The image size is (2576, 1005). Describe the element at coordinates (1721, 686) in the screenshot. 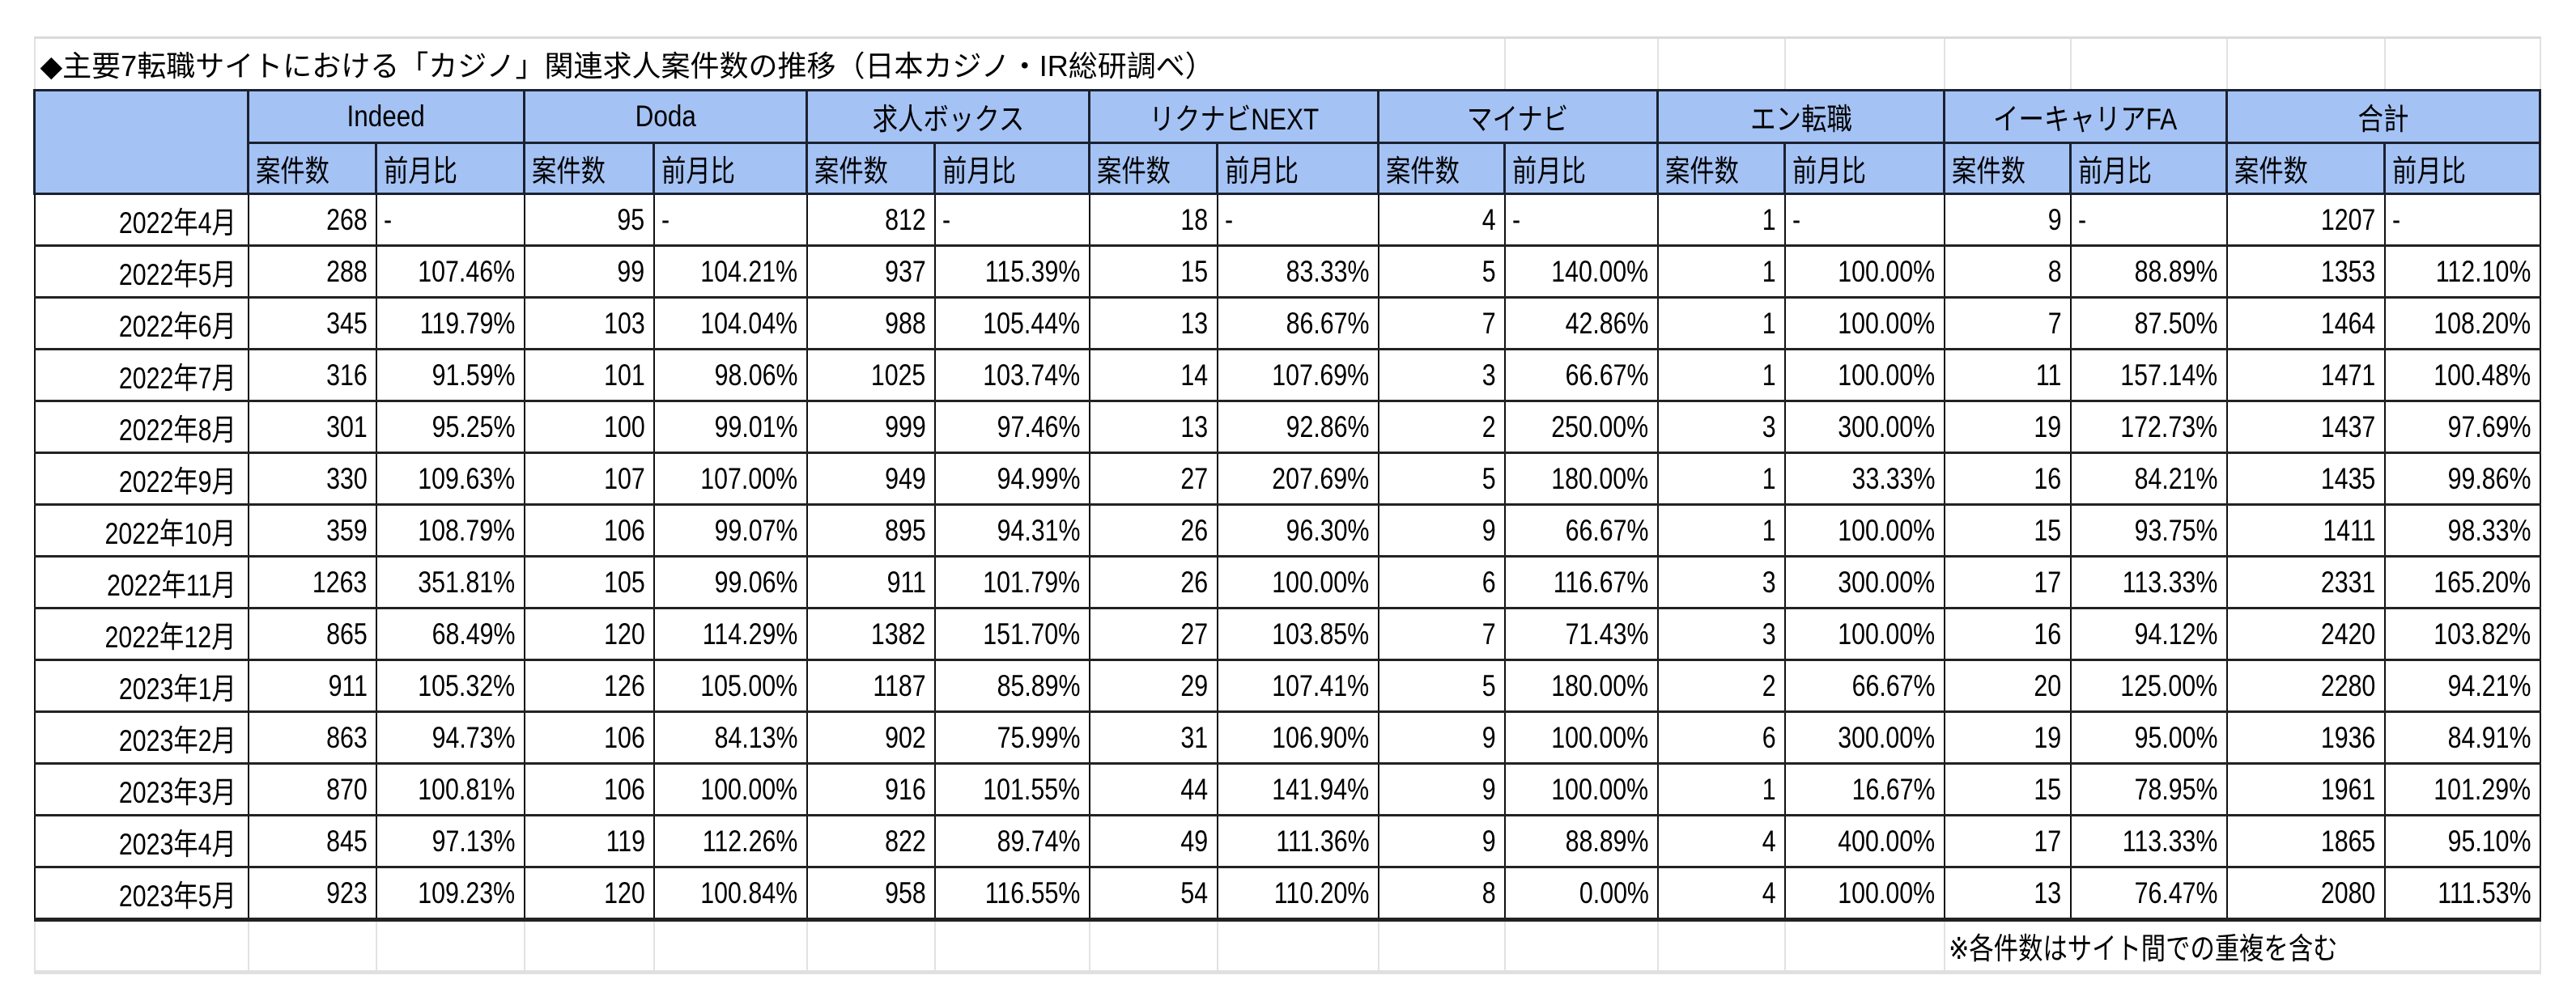

I see `count-cell: 2` at that location.